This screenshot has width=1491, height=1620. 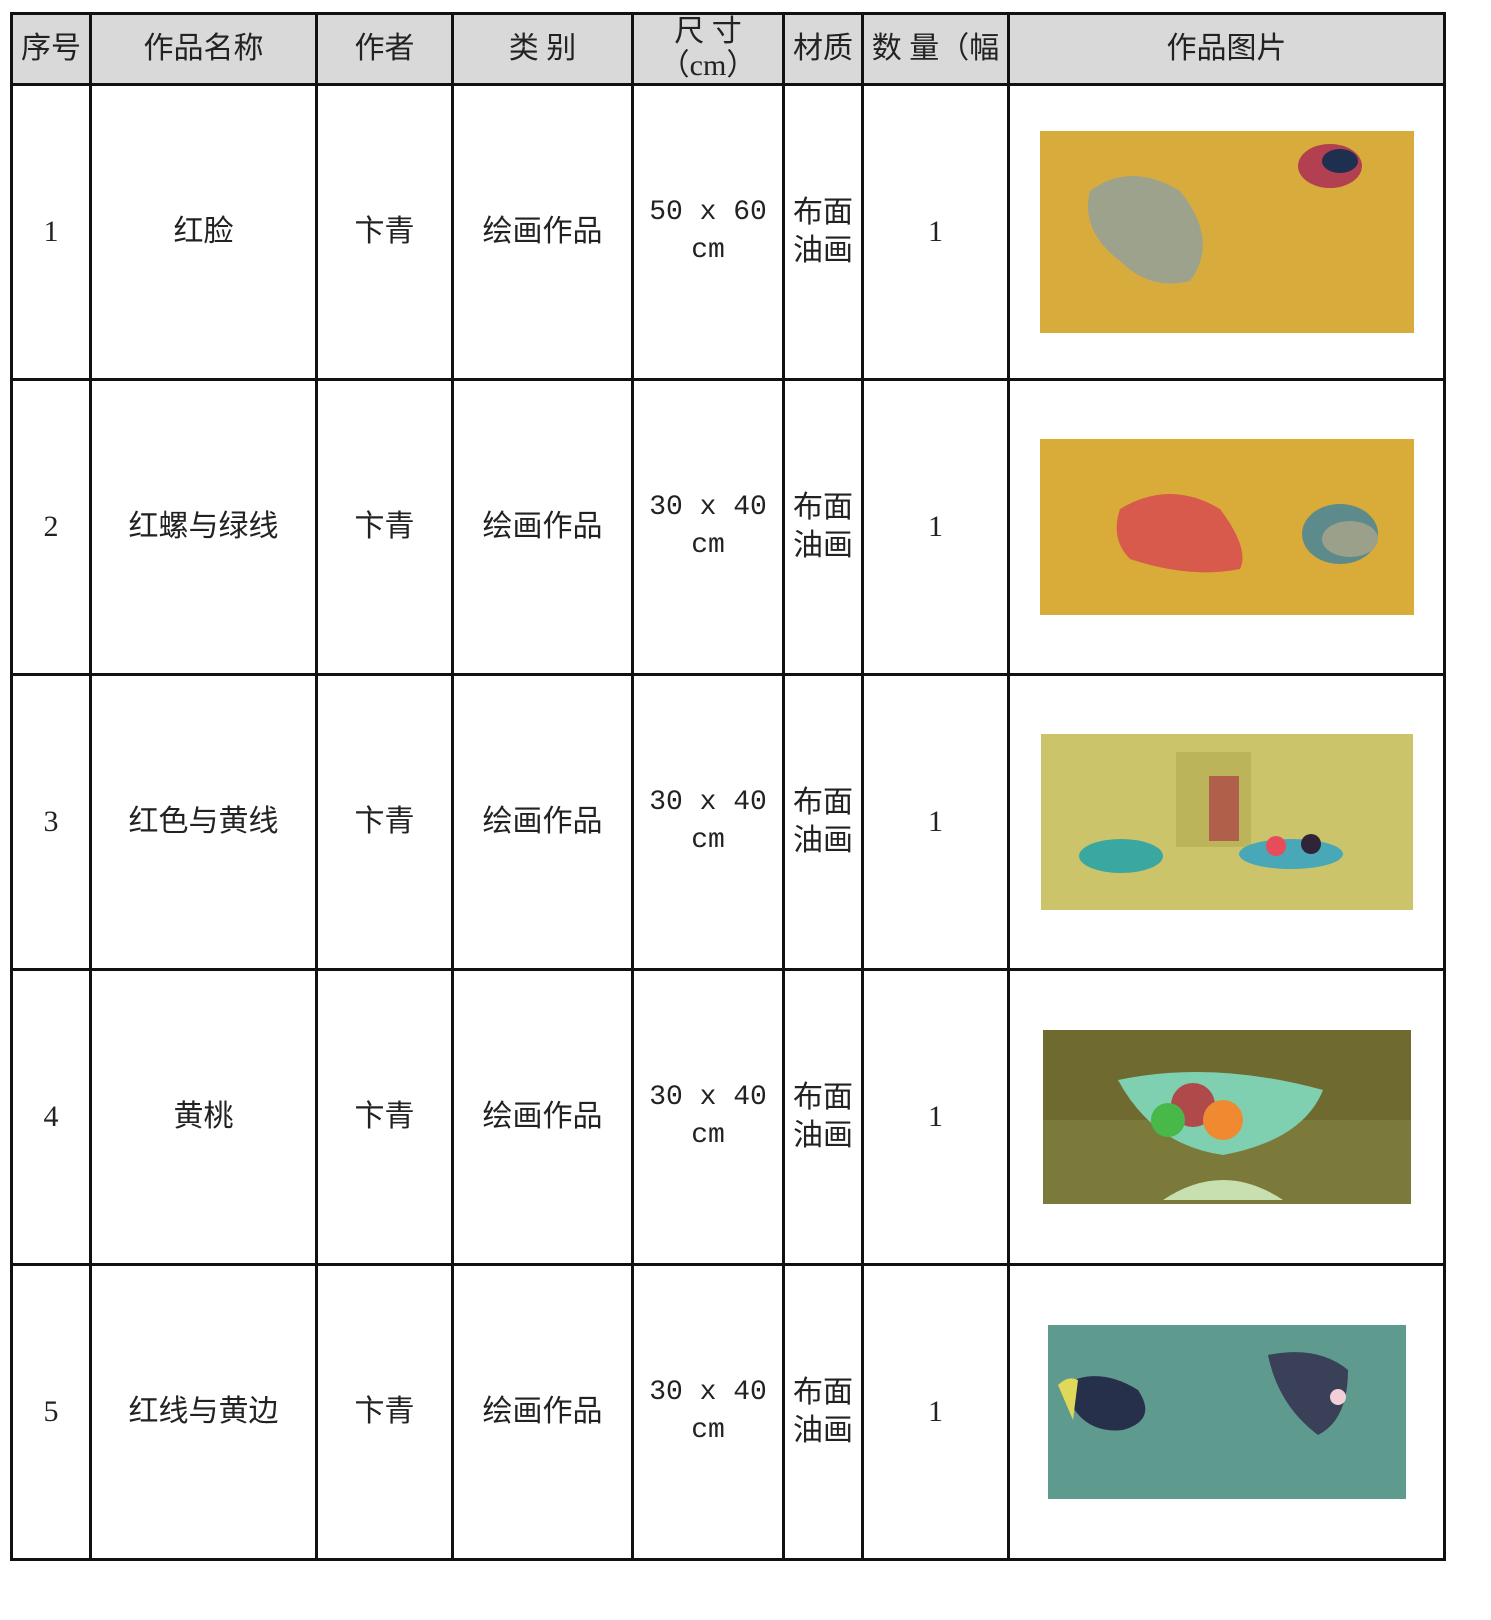 What do you see at coordinates (51, 527) in the screenshot?
I see `table-cell: 2` at bounding box center [51, 527].